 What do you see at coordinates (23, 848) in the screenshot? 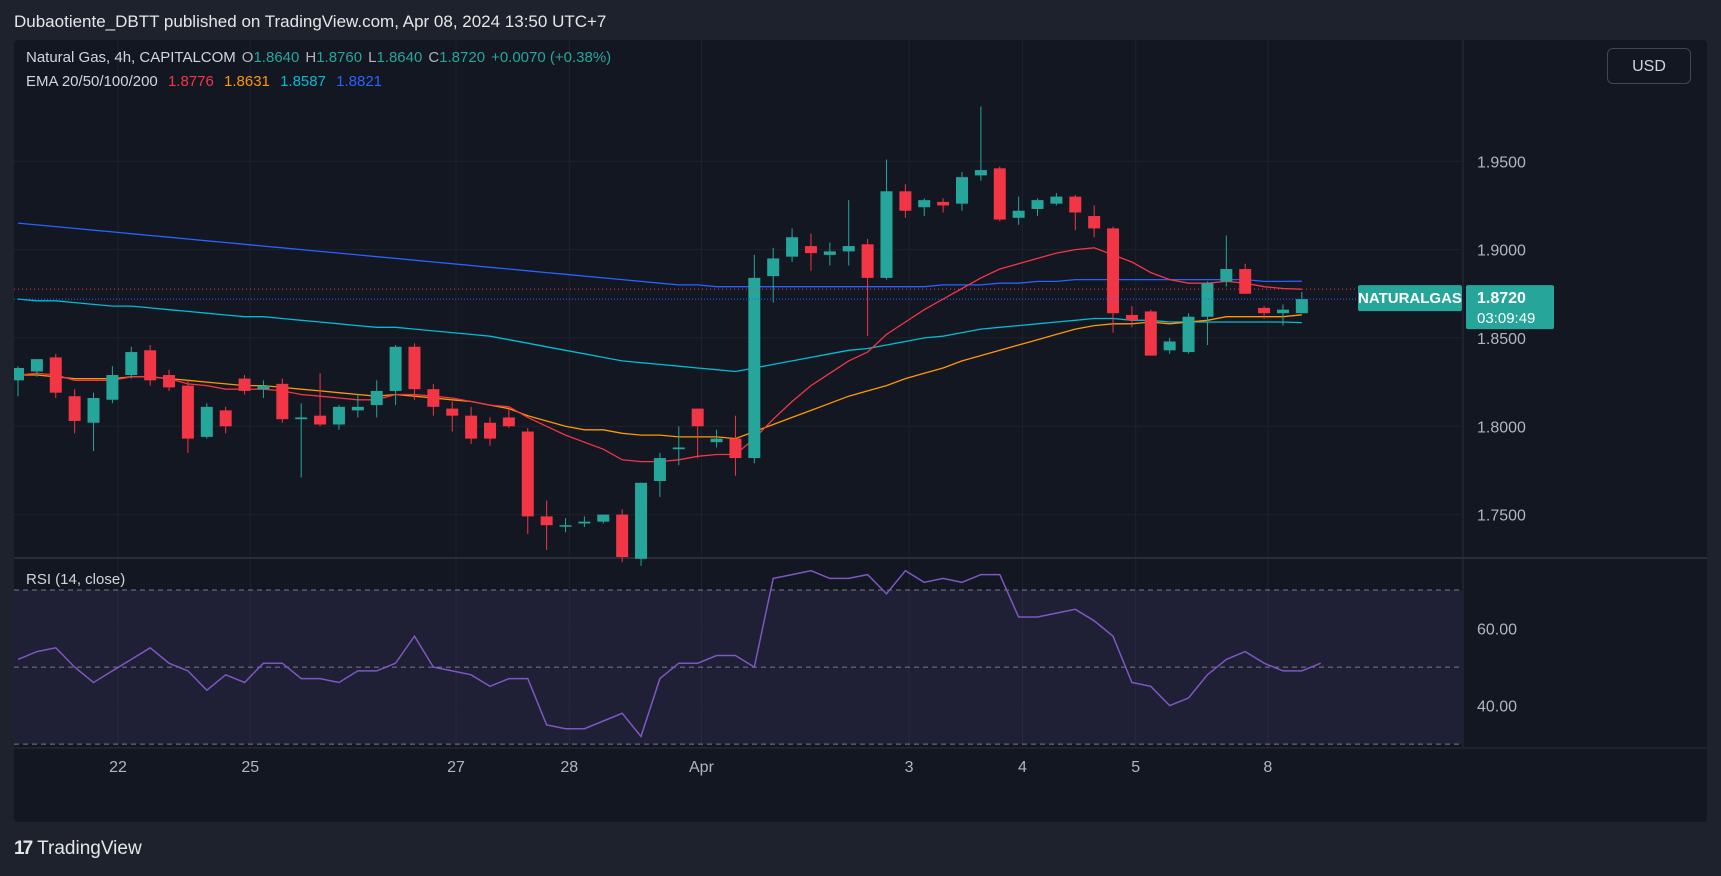
I see `tradingview-logo-icon: 17` at bounding box center [23, 848].